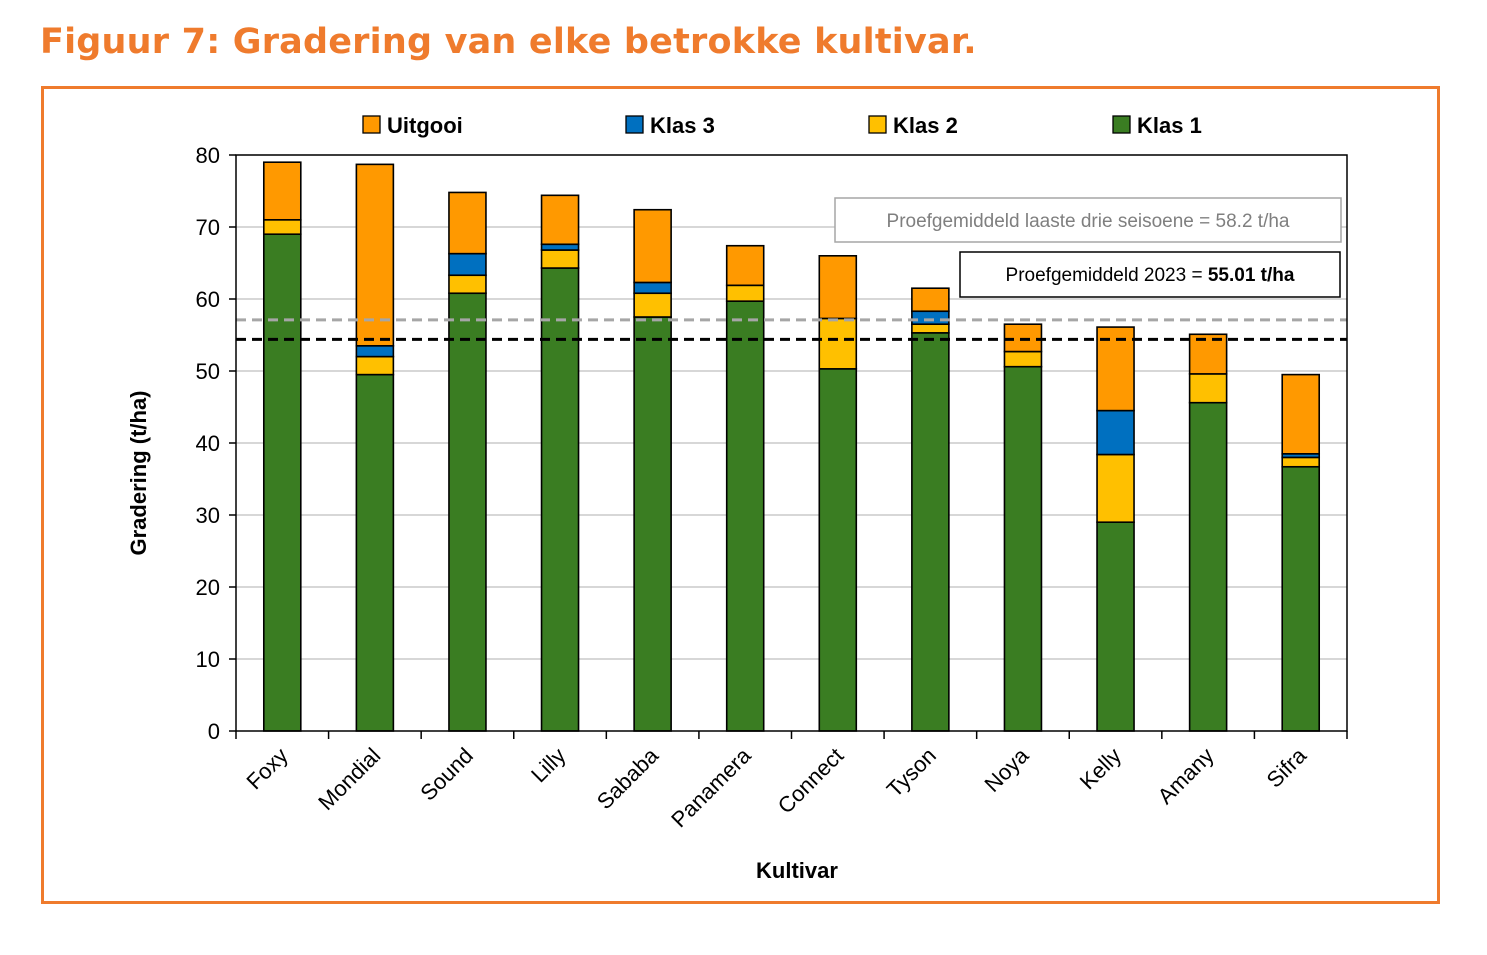 The width and height of the screenshot is (1487, 955). What do you see at coordinates (266, 768) in the screenshot?
I see `x-tick-label-foxy: Foxy` at bounding box center [266, 768].